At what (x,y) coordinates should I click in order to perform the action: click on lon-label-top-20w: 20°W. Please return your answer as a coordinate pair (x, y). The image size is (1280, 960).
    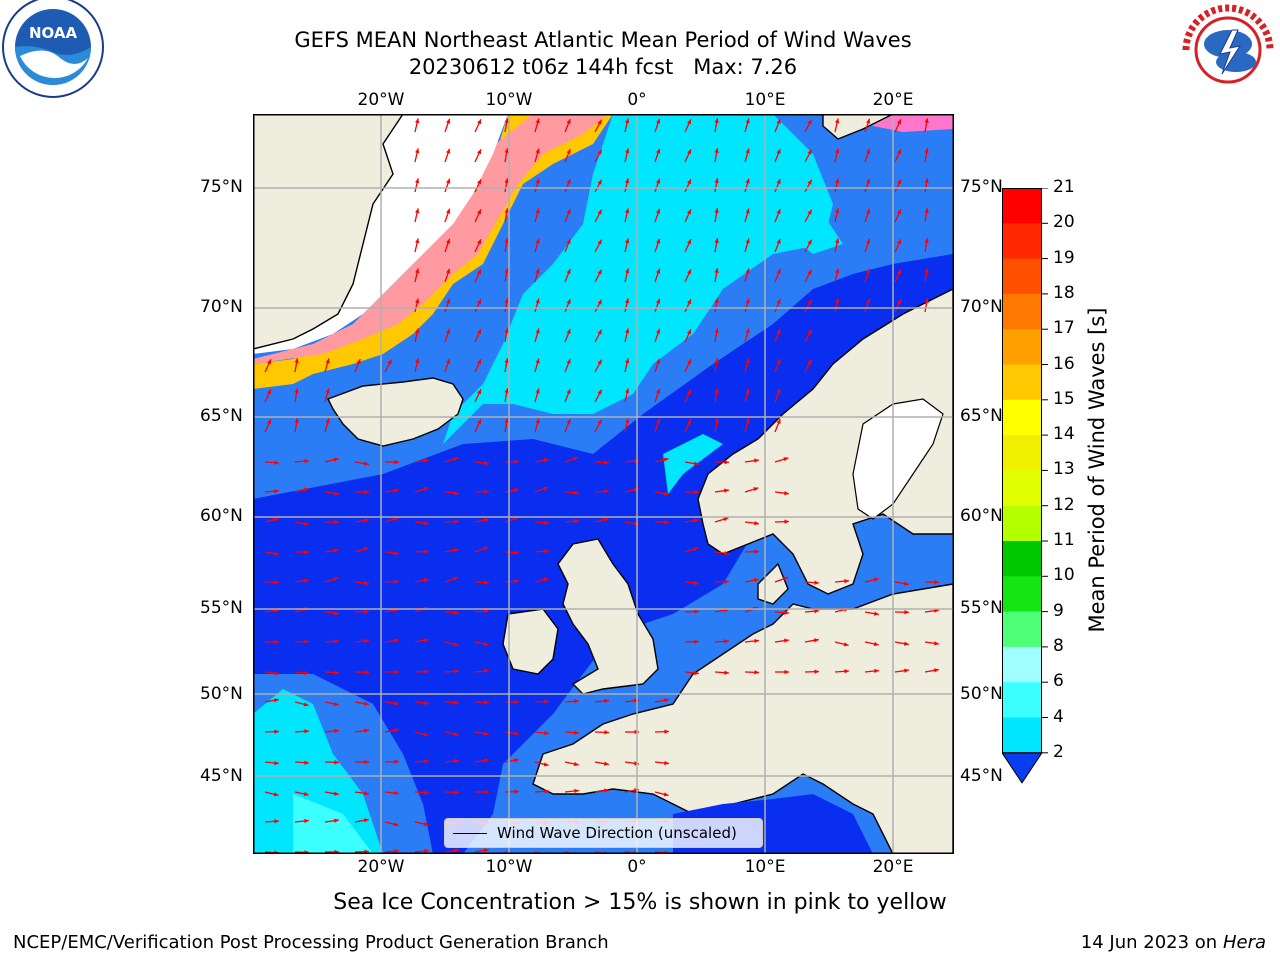
    Looking at the image, I should click on (381, 100).